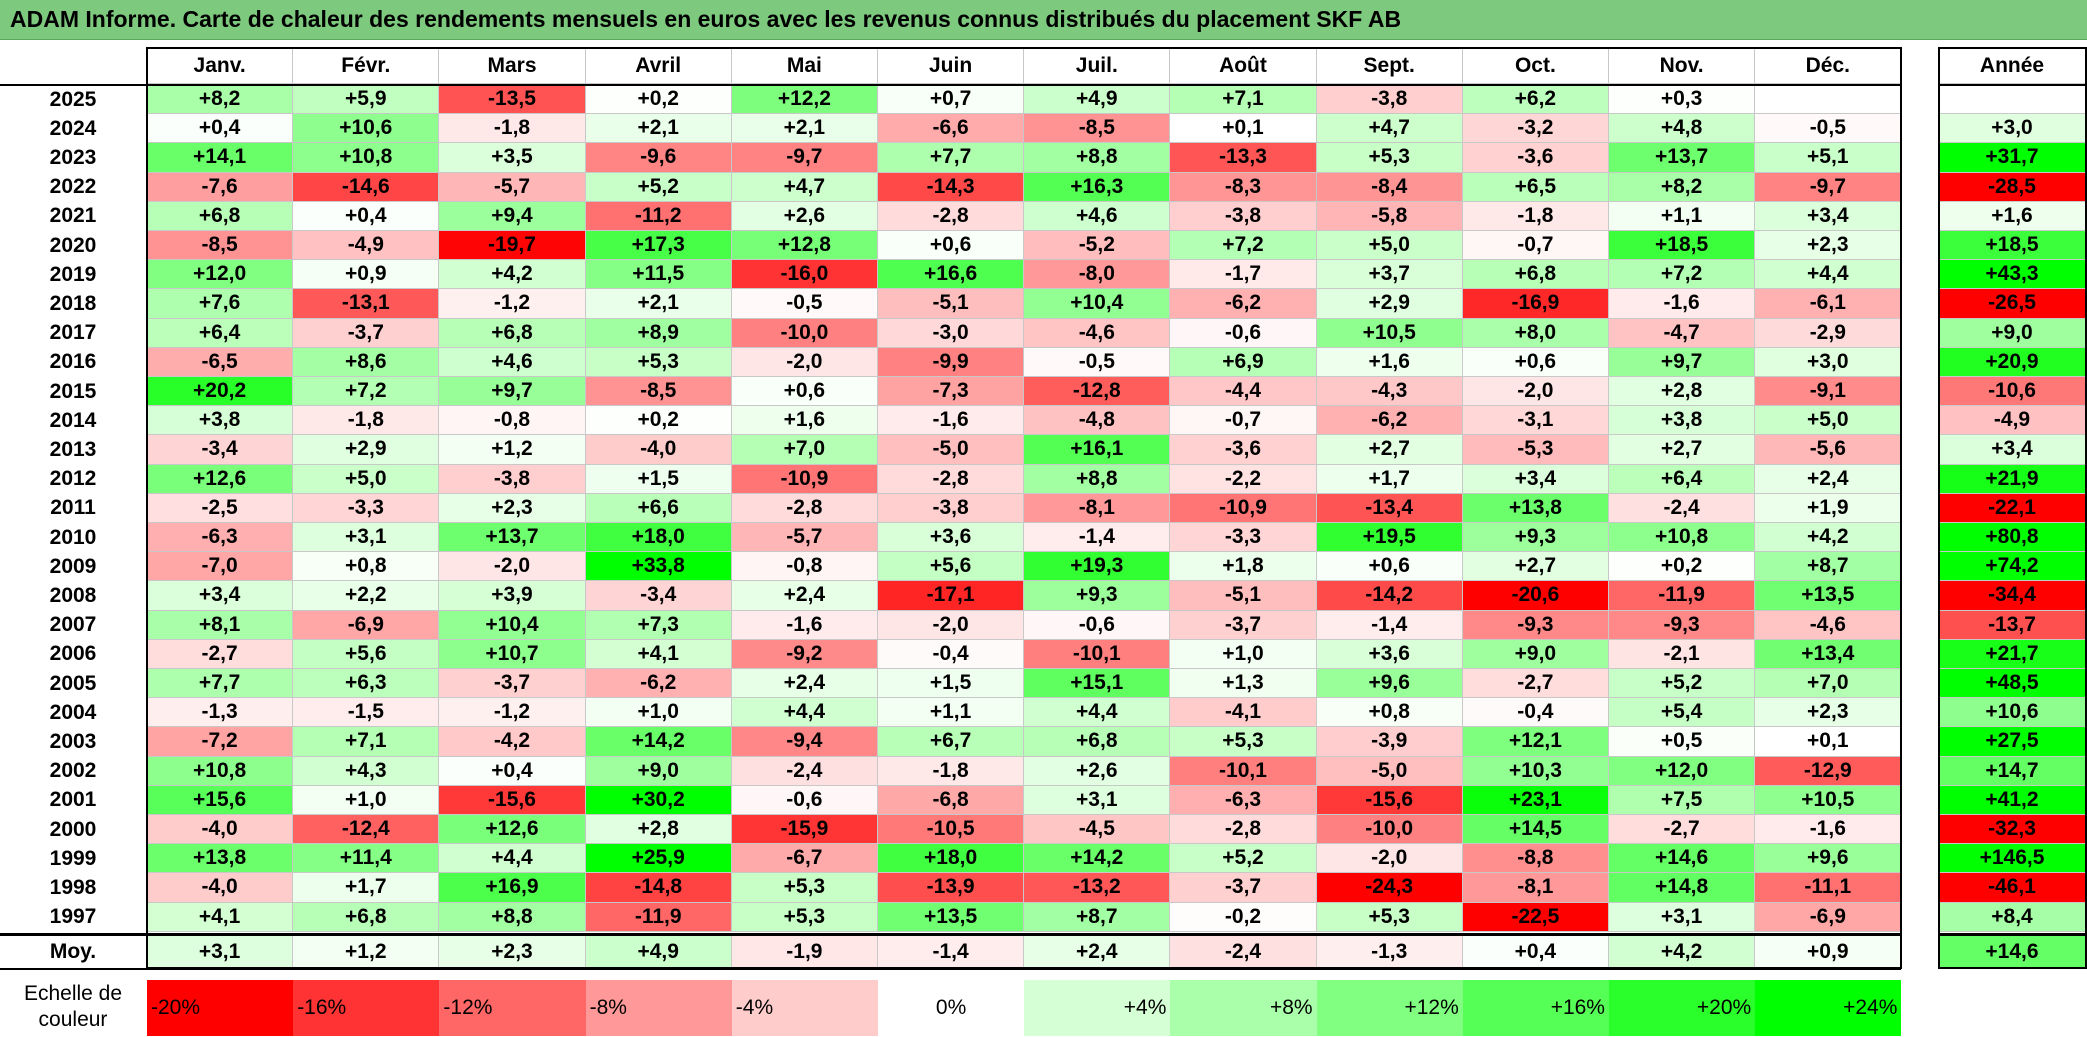 This screenshot has height=1037, width=2087. I want to click on average-bottom-line, so click(951, 969).